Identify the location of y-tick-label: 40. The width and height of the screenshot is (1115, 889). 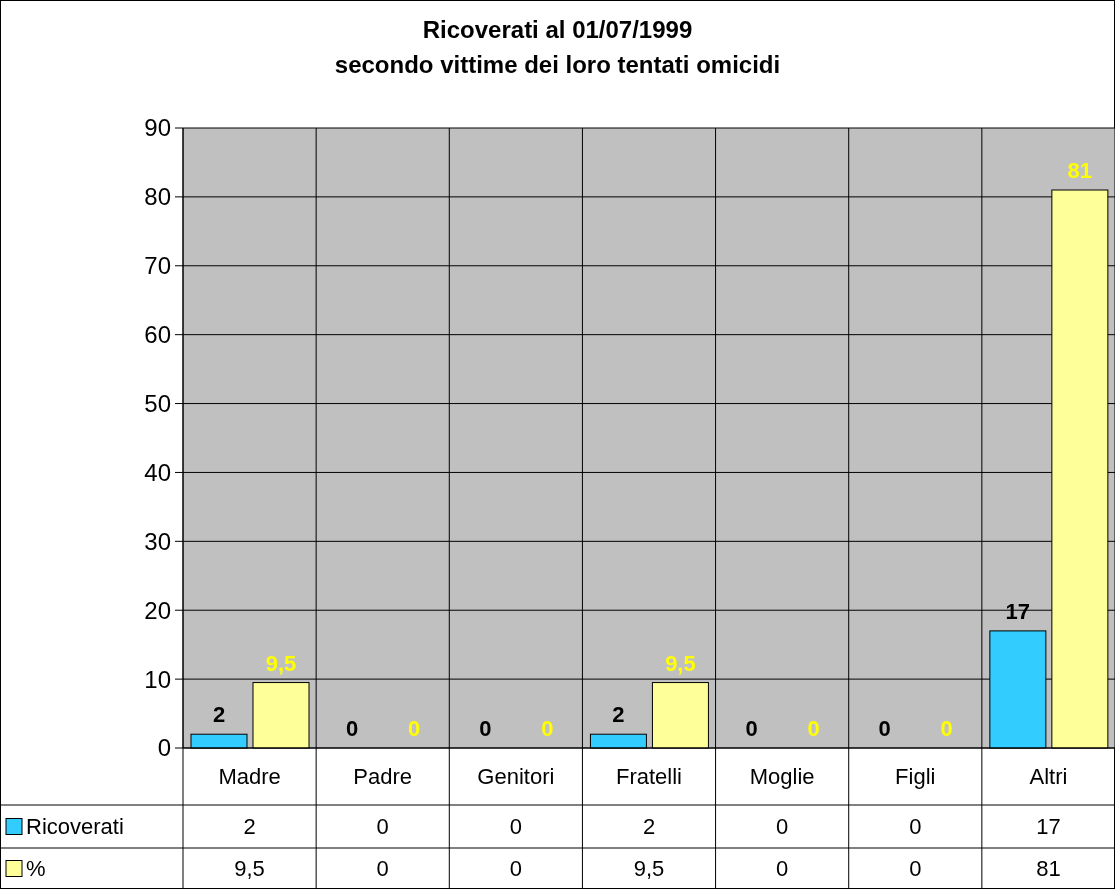
(157, 472).